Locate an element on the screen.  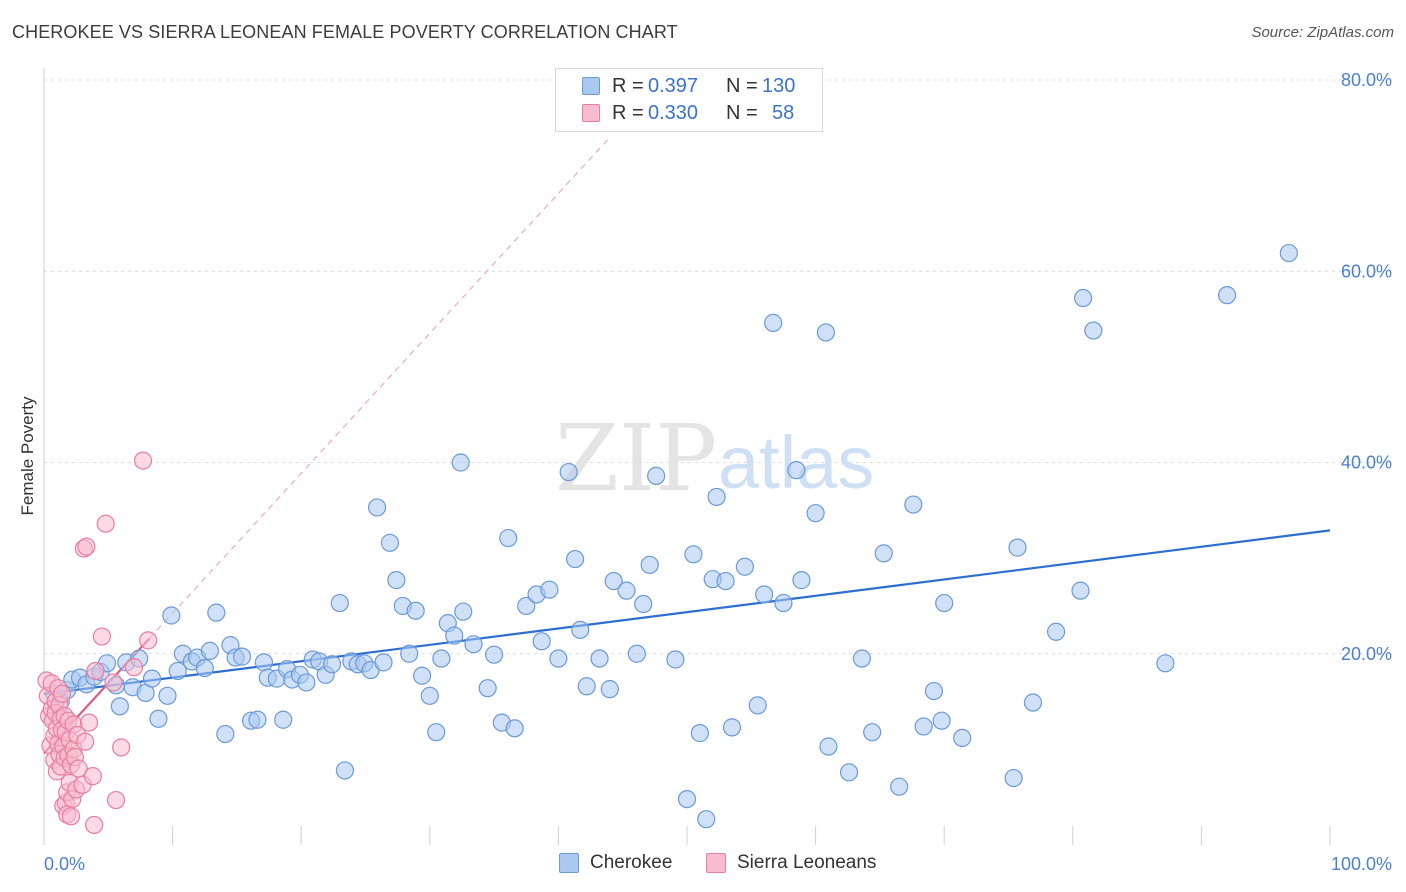
legend-row-cherokee: R = 0.397 N = 130 is located at coordinates (689, 87).